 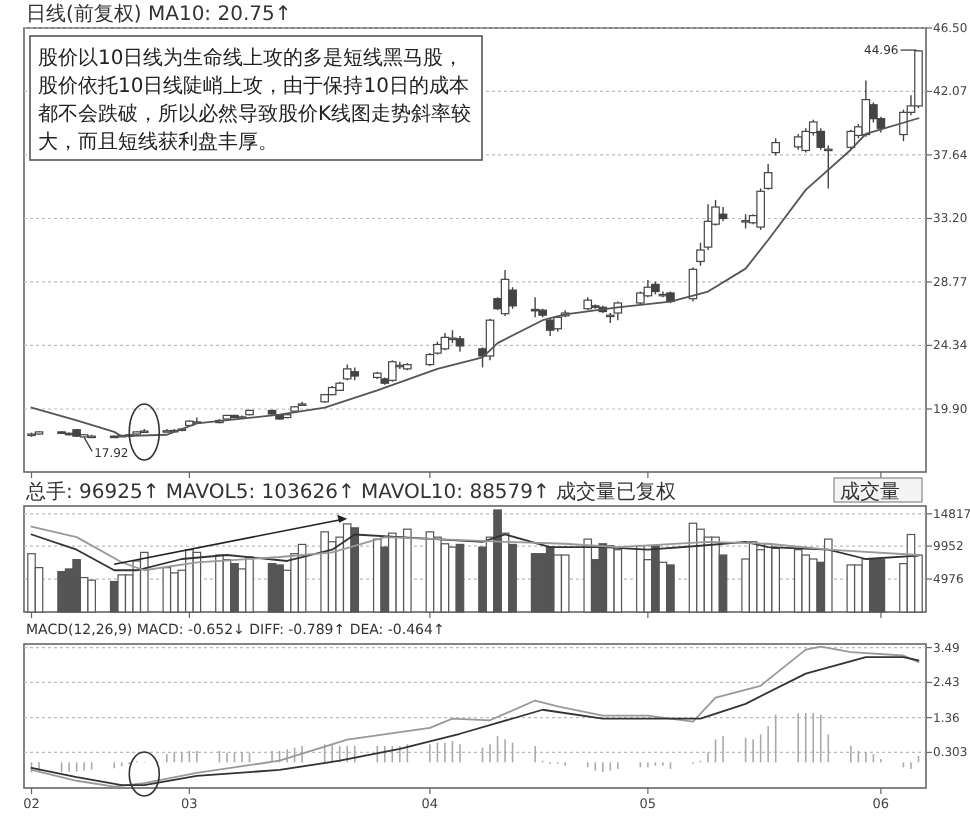 I want to click on text: 成交量, so click(x=870, y=492).